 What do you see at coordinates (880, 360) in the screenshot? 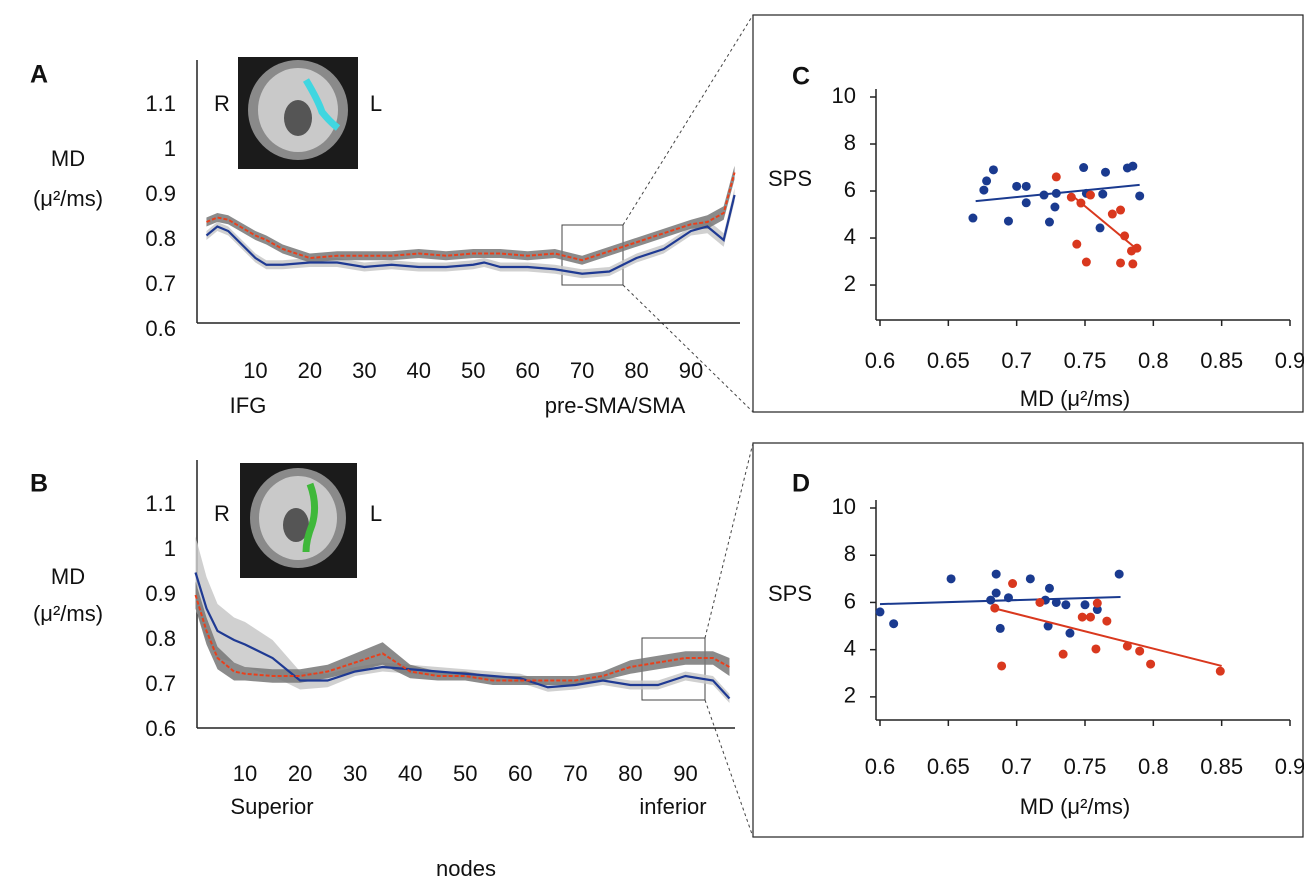
I see `x-tick-label: 0.6` at bounding box center [880, 360].